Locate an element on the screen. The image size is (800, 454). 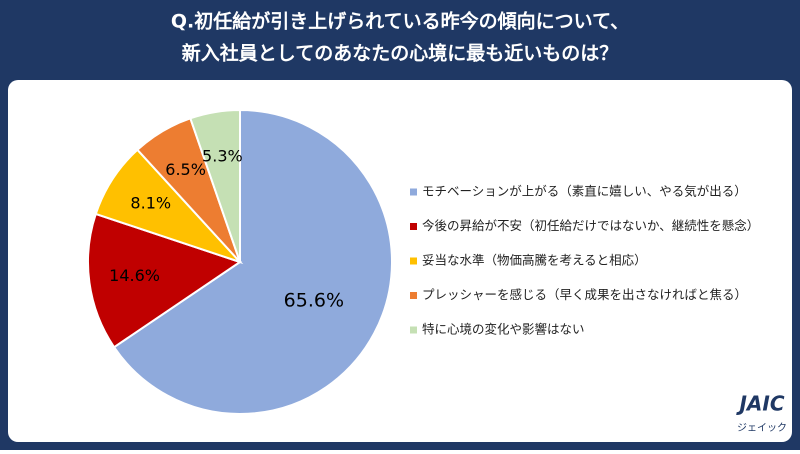
legend-label: 妥当な水準（物価高騰を考えると相応） is located at coordinates (534, 260).